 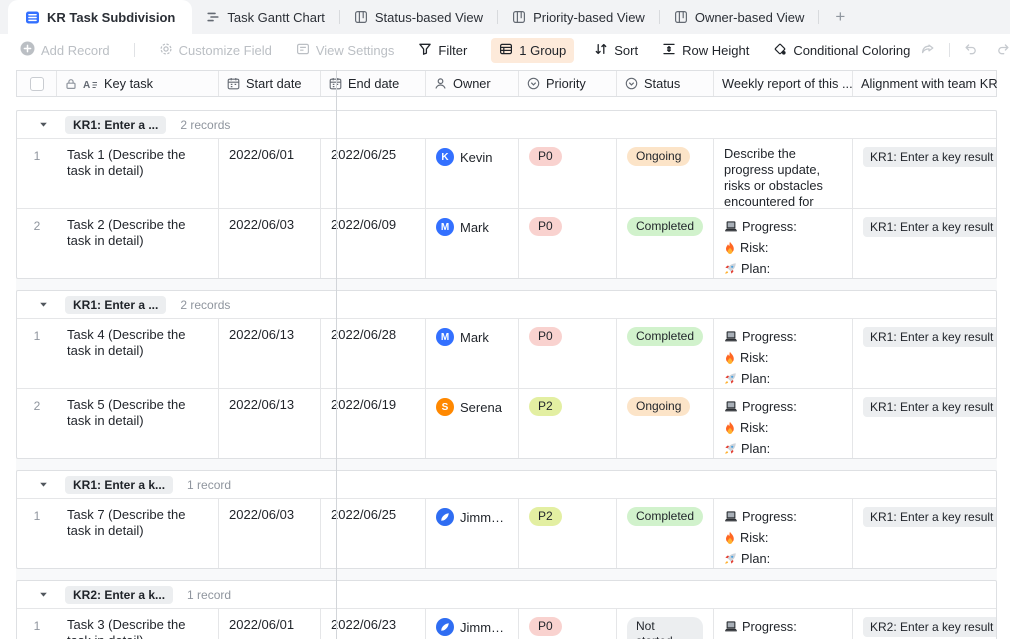 What do you see at coordinates (472, 83) in the screenshot?
I see `column-header-owner: Owner` at bounding box center [472, 83].